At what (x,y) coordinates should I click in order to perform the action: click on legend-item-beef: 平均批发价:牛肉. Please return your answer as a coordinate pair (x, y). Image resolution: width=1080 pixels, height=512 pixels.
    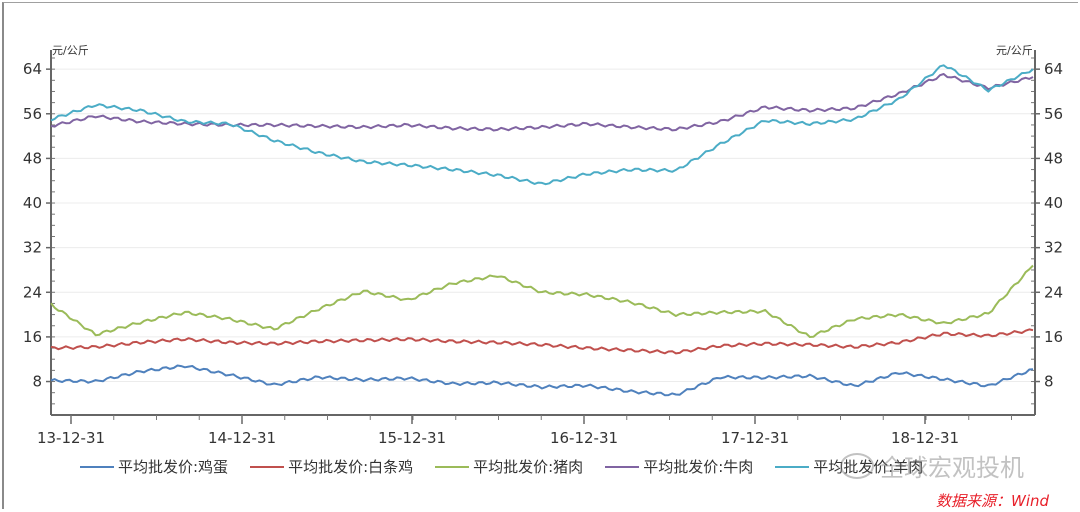
    Looking at the image, I should click on (679, 466).